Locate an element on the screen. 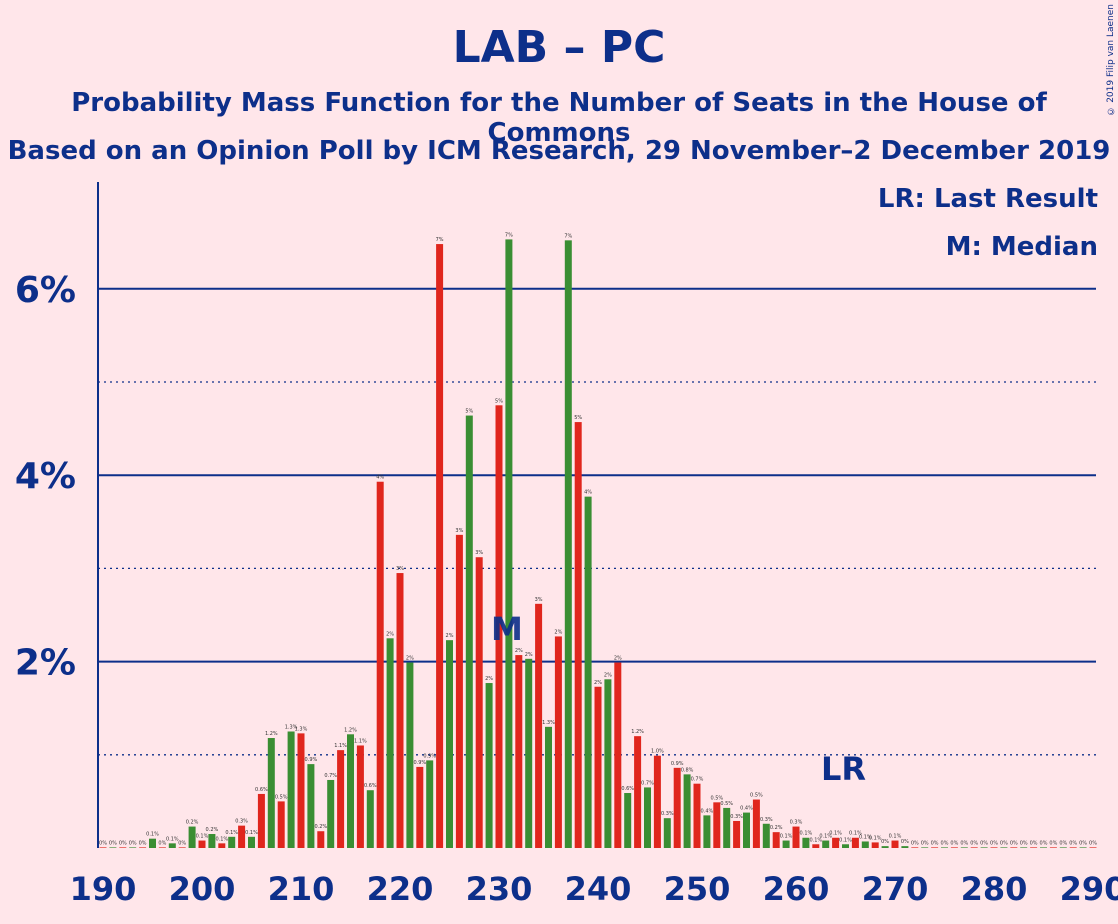 This screenshot has width=1118, height=924. bar-label-283: 0% is located at coordinates (1024, 843).